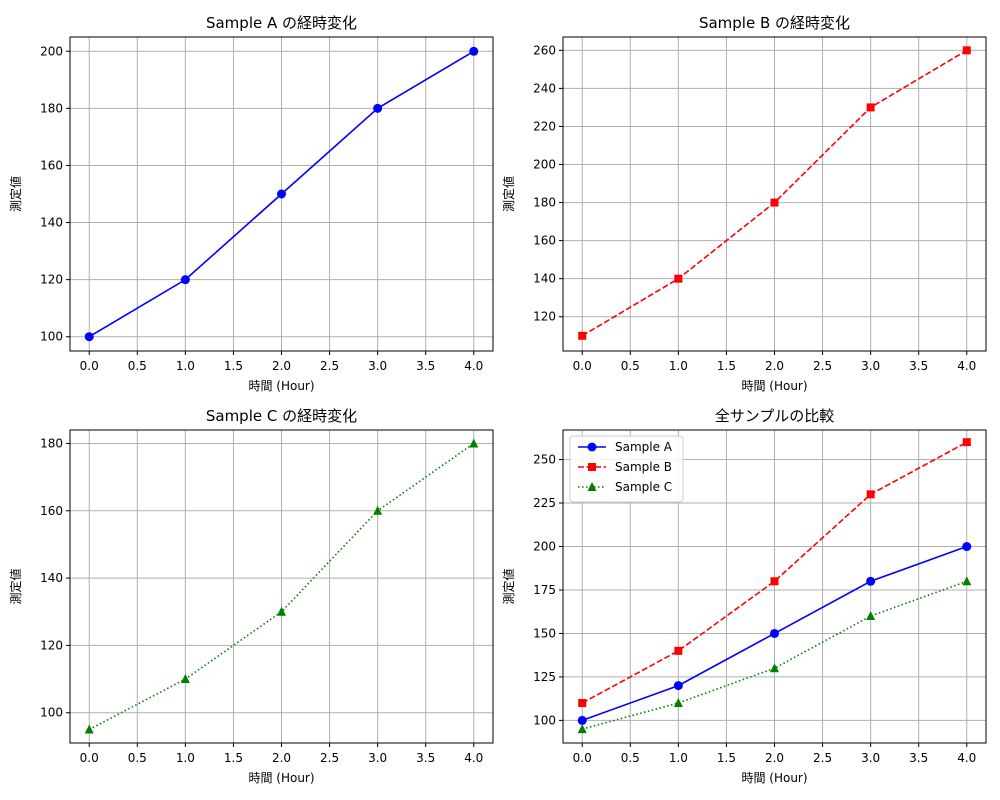  Describe the element at coordinates (544, 590) in the screenshot. I see `y-tick-label: 175` at that location.